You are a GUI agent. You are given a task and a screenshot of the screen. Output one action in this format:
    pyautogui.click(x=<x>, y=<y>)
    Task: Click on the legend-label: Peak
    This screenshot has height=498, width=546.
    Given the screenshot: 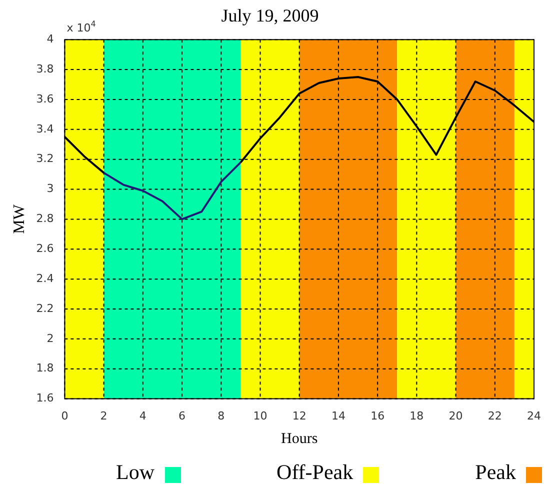 What is the action you would take?
    pyautogui.click(x=495, y=472)
    